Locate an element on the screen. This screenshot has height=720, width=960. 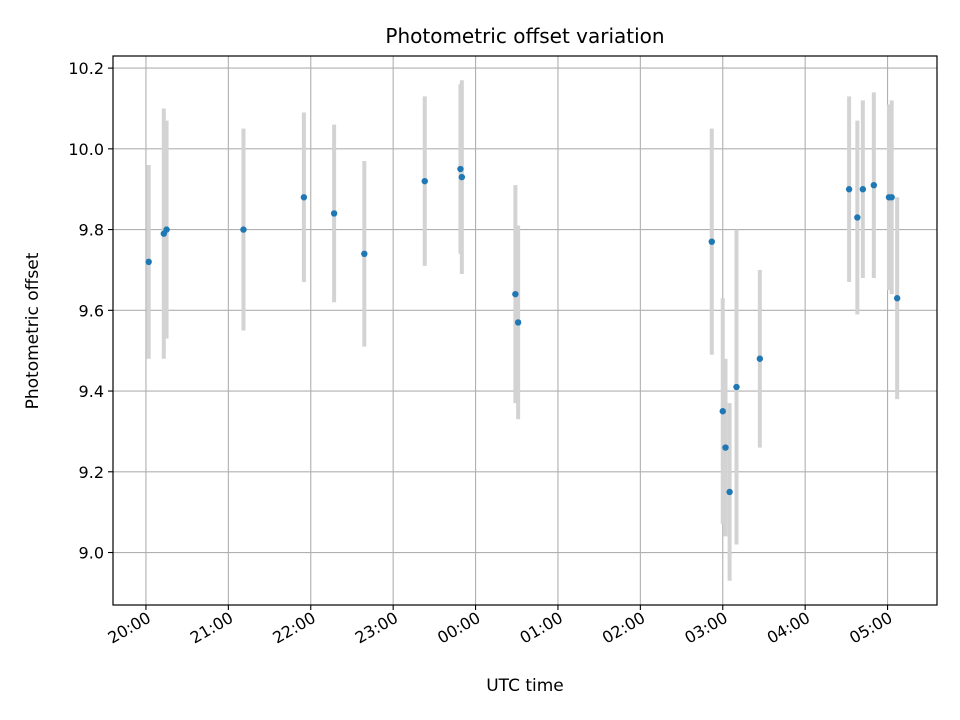
y-tick-label: 9.2 is located at coordinates (91, 472).